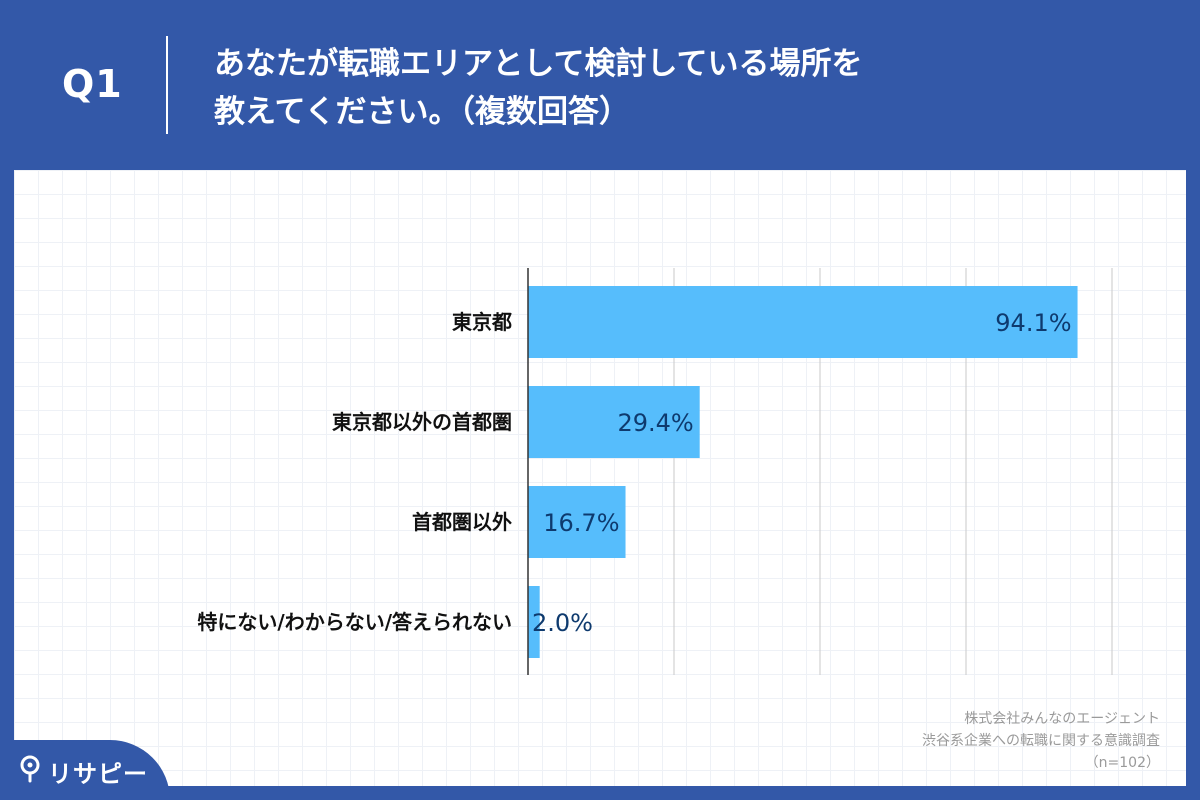  Describe the element at coordinates (354, 622) in the screenshot. I see `category-label-3: 特にない/わからない/答えられない` at that location.